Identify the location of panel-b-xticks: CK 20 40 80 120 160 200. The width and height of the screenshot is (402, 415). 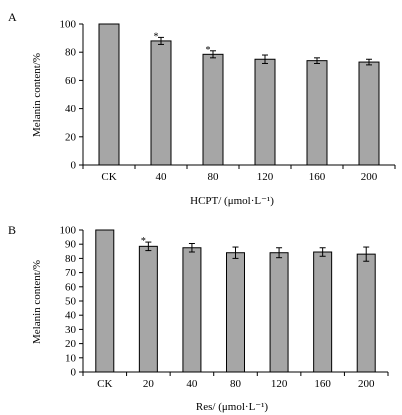
(235, 381).